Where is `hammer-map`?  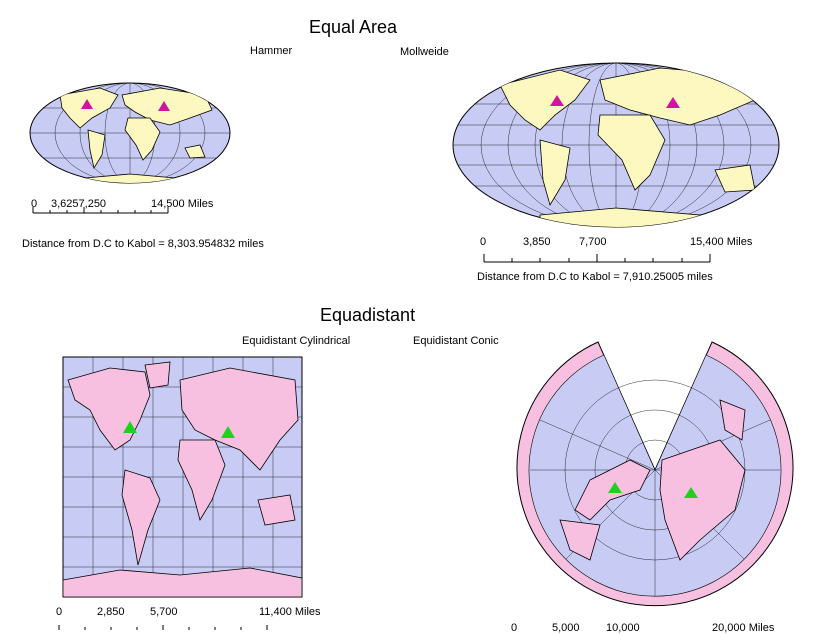
hammer-map is located at coordinates (130, 133).